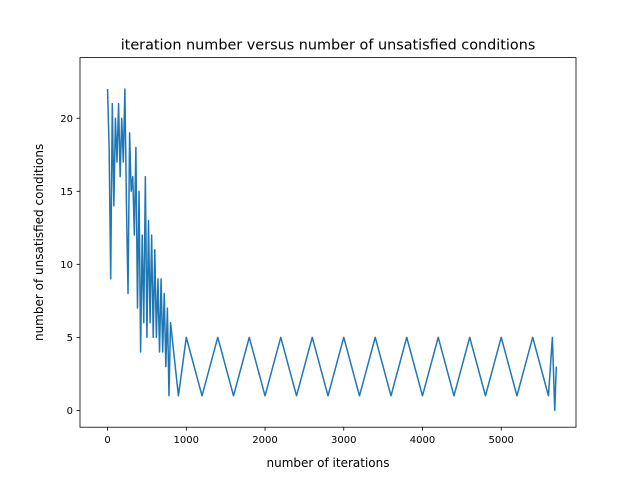  Describe the element at coordinates (70, 411) in the screenshot. I see `y-tick-label: 0` at that location.